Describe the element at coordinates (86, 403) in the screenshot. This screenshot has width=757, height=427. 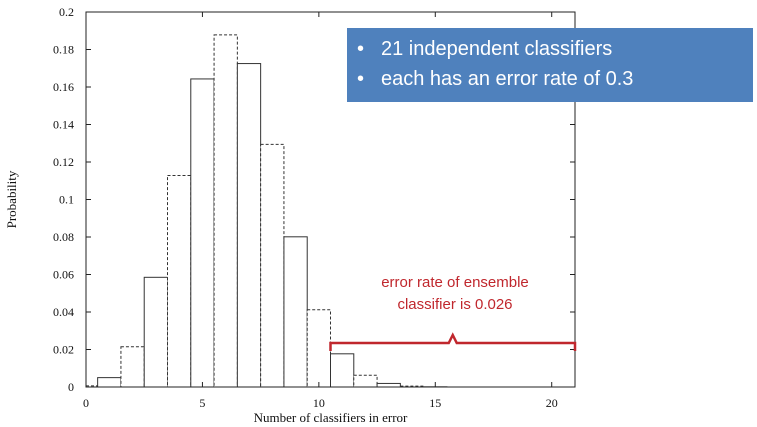
I see `x-tick-label: 0` at that location.